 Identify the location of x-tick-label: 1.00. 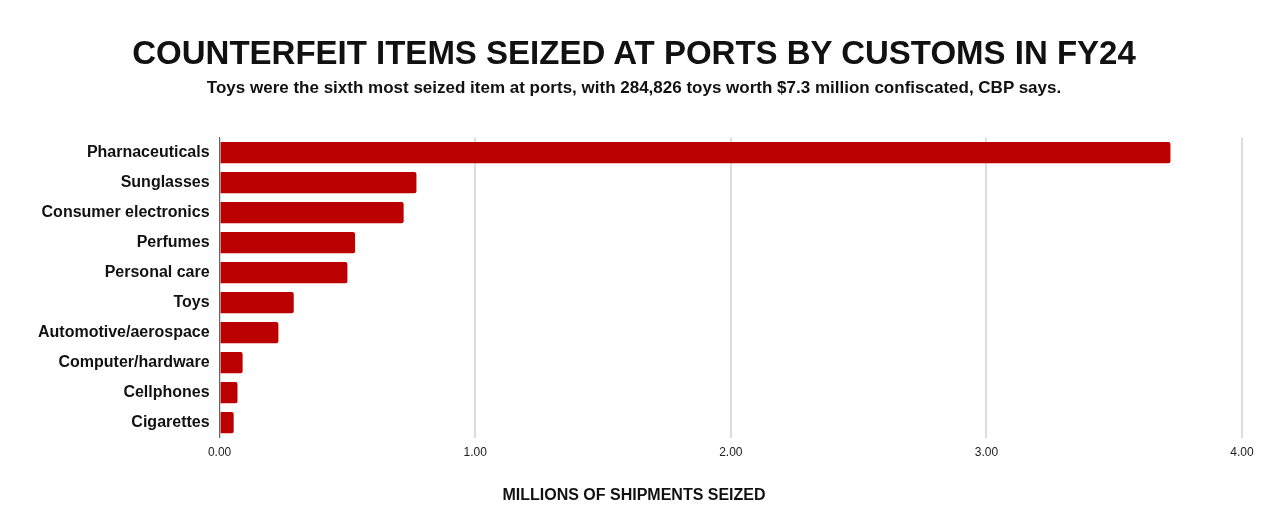
(475, 452).